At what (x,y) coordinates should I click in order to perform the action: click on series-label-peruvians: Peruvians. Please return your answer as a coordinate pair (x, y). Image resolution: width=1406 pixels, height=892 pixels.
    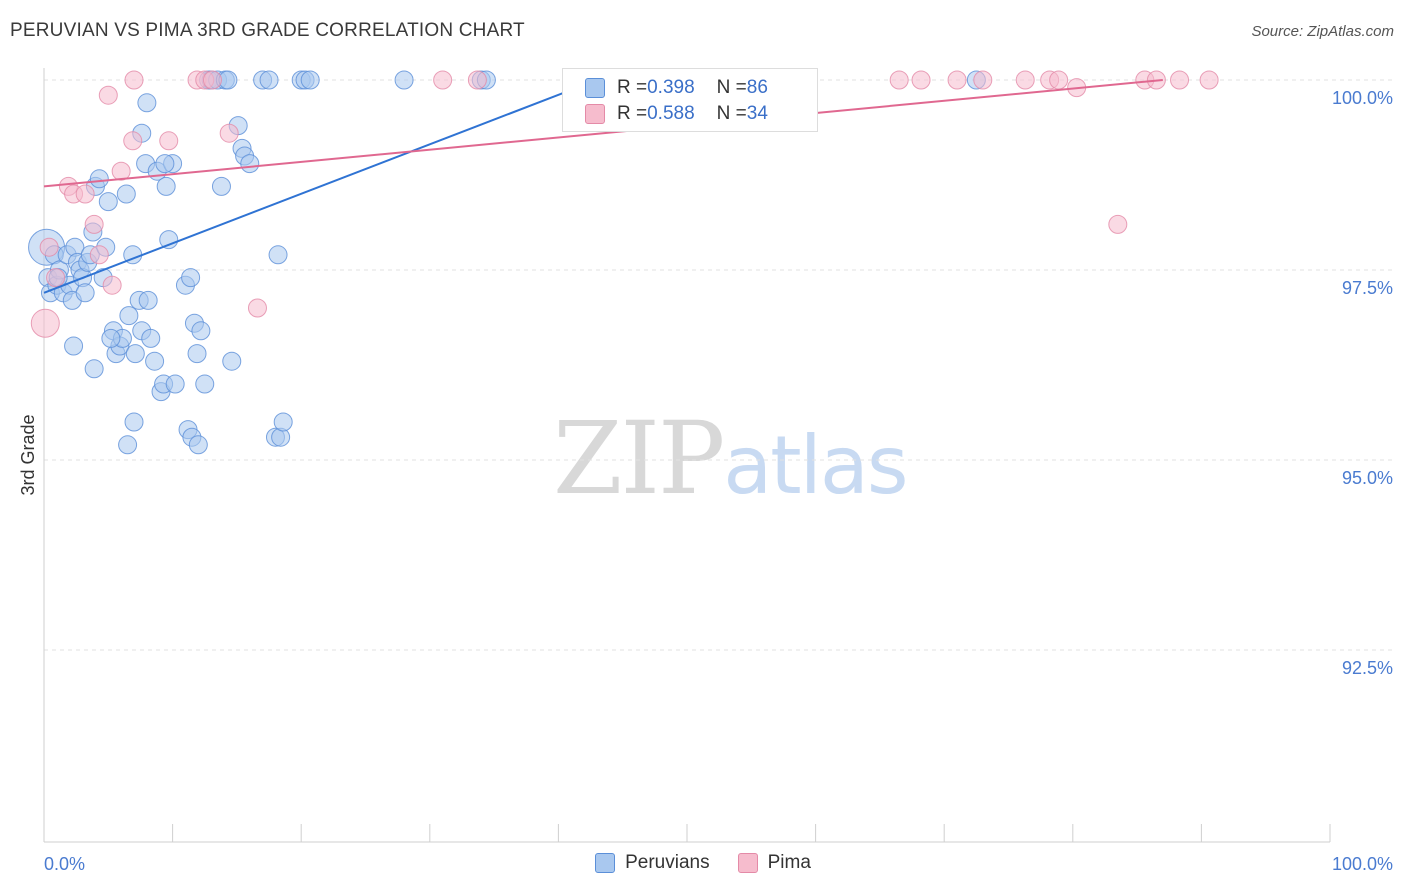
    Looking at the image, I should click on (667, 862).